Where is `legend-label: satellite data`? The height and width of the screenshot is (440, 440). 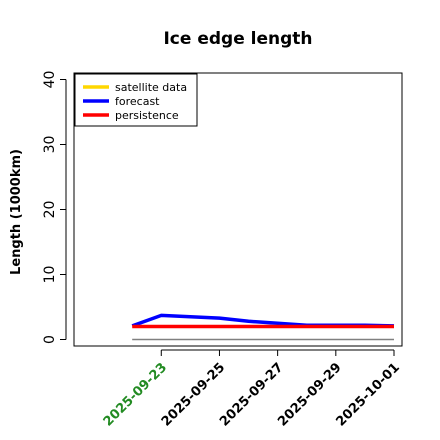 legend-label: satellite data is located at coordinates (151, 87).